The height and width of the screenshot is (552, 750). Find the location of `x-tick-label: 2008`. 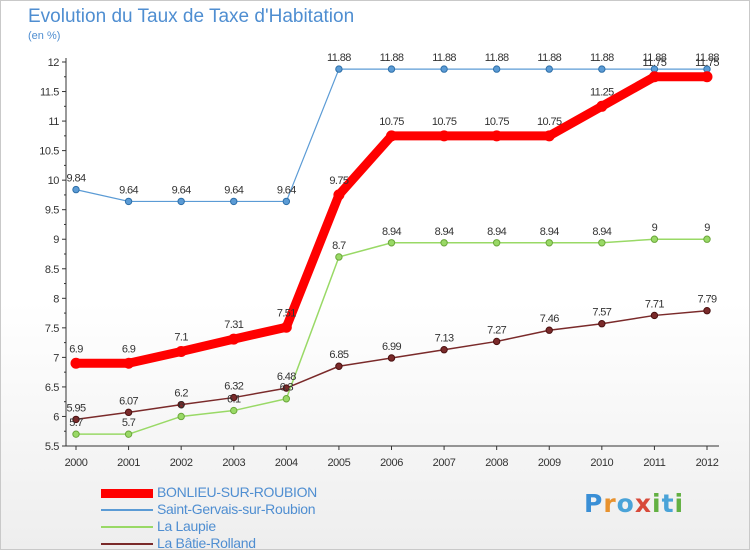

x-tick-label: 2008 is located at coordinates (496, 463).